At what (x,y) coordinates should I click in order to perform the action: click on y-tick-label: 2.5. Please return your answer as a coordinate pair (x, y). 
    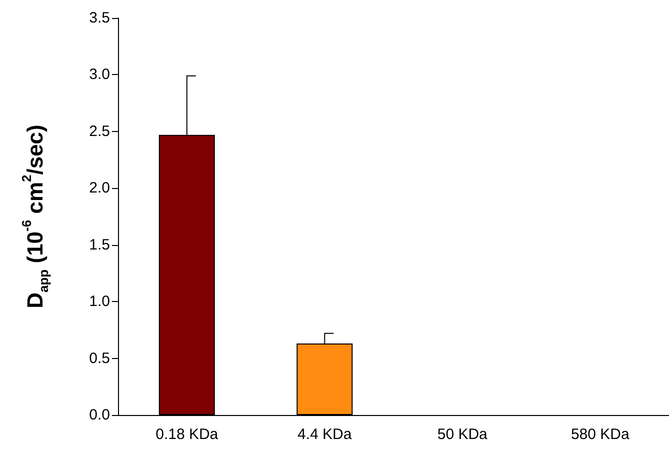
    Looking at the image, I should click on (99, 131).